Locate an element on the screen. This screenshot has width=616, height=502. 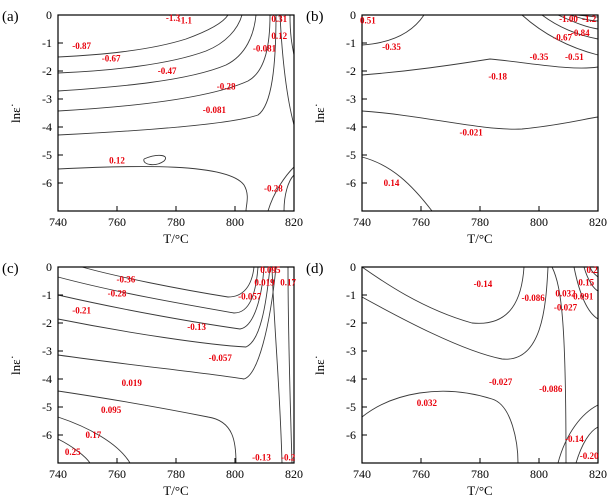
contour-label: -0.021 is located at coordinates (472, 133).